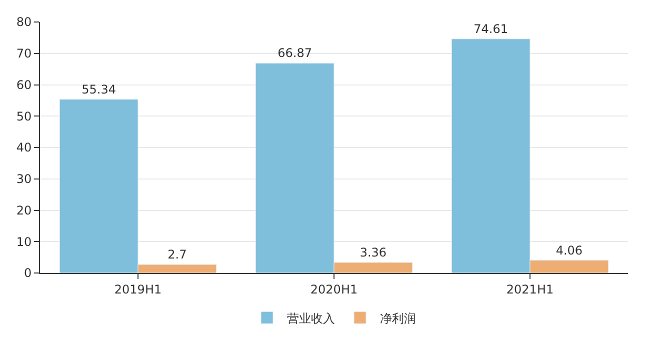  Describe the element at coordinates (138, 289) in the screenshot. I see `x-tick-label: 2019H1` at that location.